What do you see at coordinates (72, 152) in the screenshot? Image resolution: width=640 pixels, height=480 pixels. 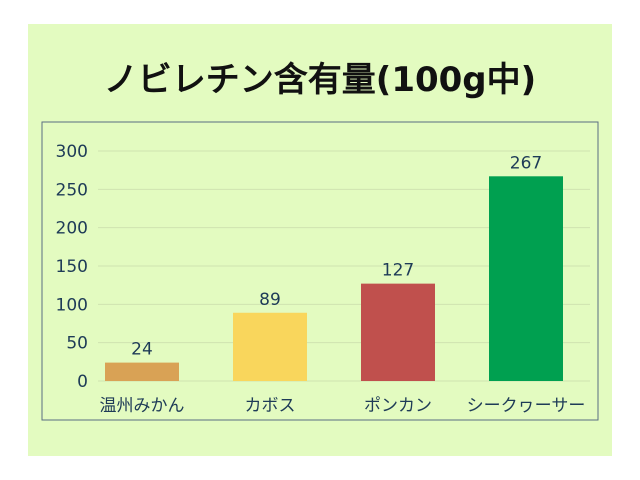 I see `y-tick-label: 300` at bounding box center [72, 152].